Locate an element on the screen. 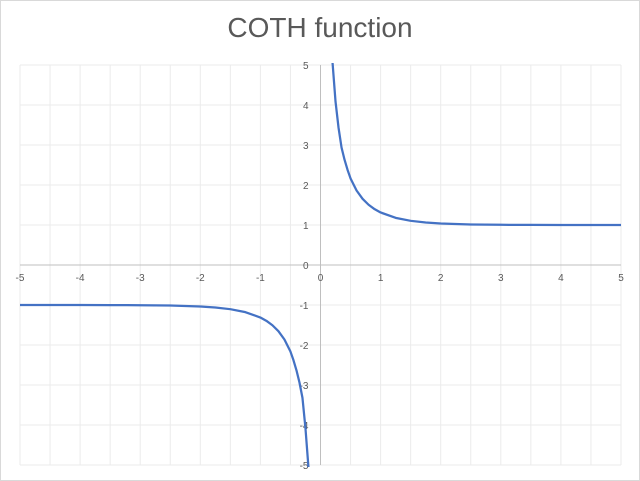 The image size is (640, 481). x-tick-label: 4 is located at coordinates (561, 278).